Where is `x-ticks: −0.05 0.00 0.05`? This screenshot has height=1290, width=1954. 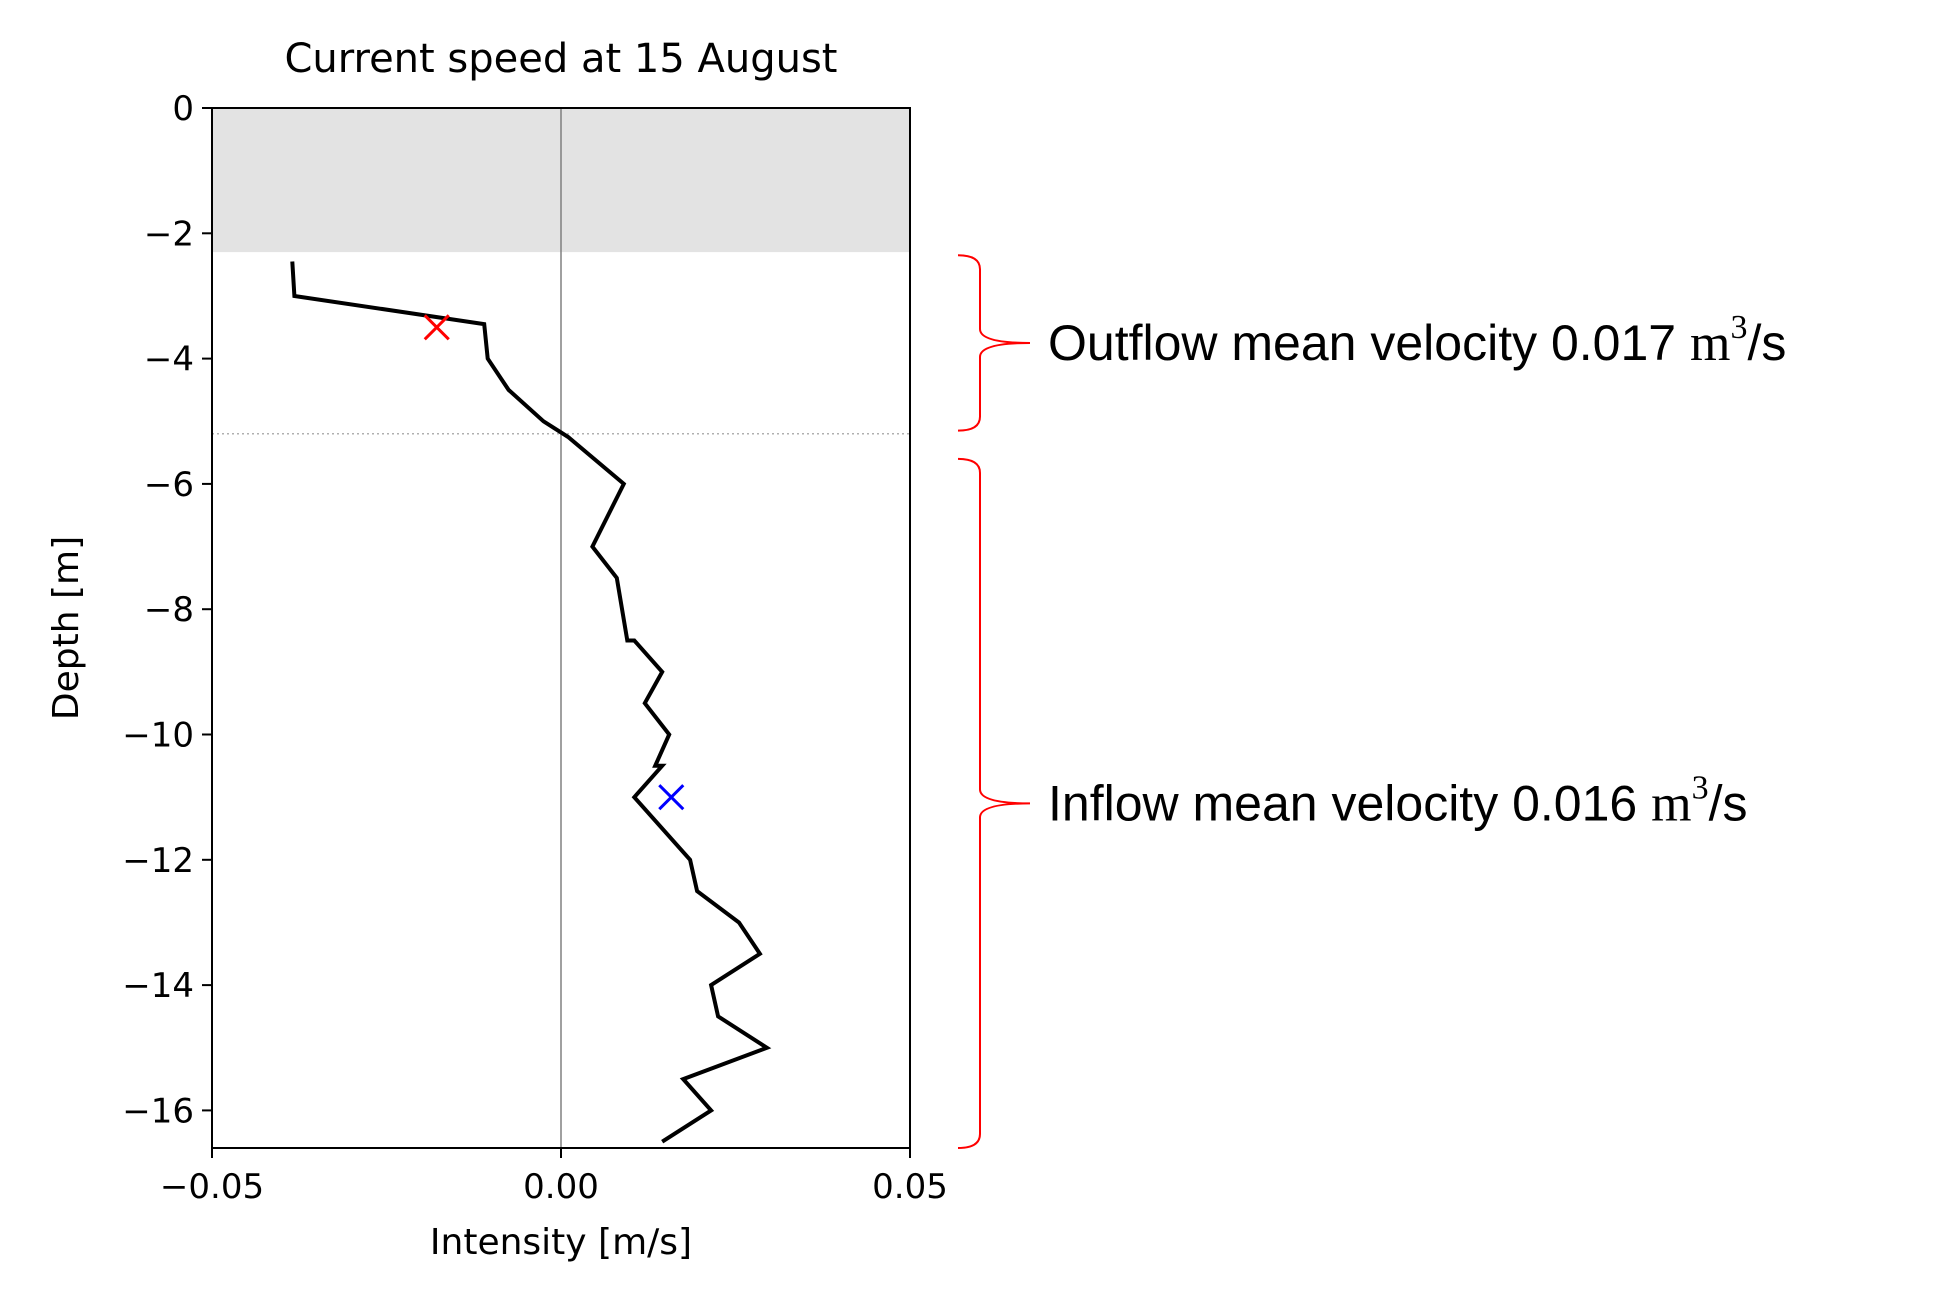
x-ticks: −0.05 0.00 0.05 is located at coordinates (554, 1177).